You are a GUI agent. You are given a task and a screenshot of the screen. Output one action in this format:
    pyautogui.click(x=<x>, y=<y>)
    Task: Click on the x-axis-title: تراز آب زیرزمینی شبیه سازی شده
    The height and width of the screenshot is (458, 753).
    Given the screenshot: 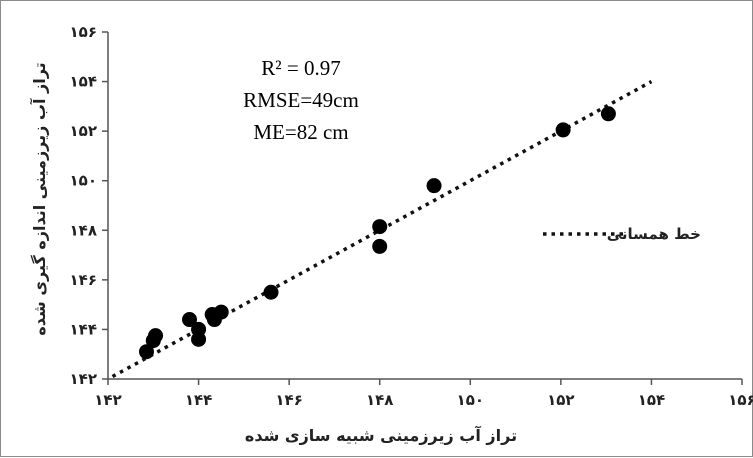 What is the action you would take?
    pyautogui.click(x=381, y=435)
    